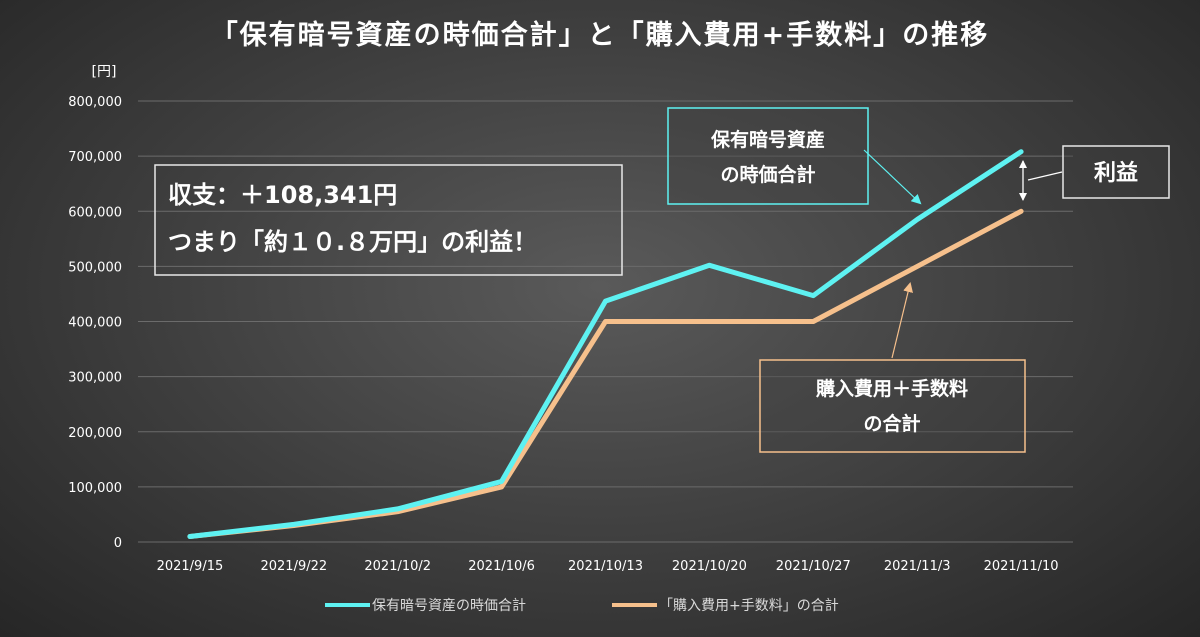 Image resolution: width=1200 pixels, height=637 pixels. I want to click on y-tick-label: 100,000, so click(95, 488).